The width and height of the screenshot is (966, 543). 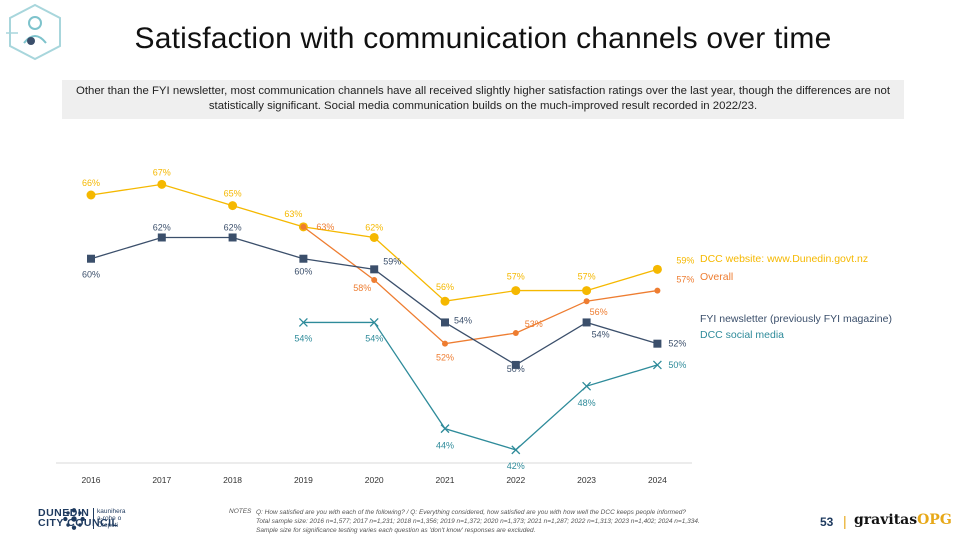 What do you see at coordinates (827, 522) in the screenshot?
I see `page-number: 53` at bounding box center [827, 522].